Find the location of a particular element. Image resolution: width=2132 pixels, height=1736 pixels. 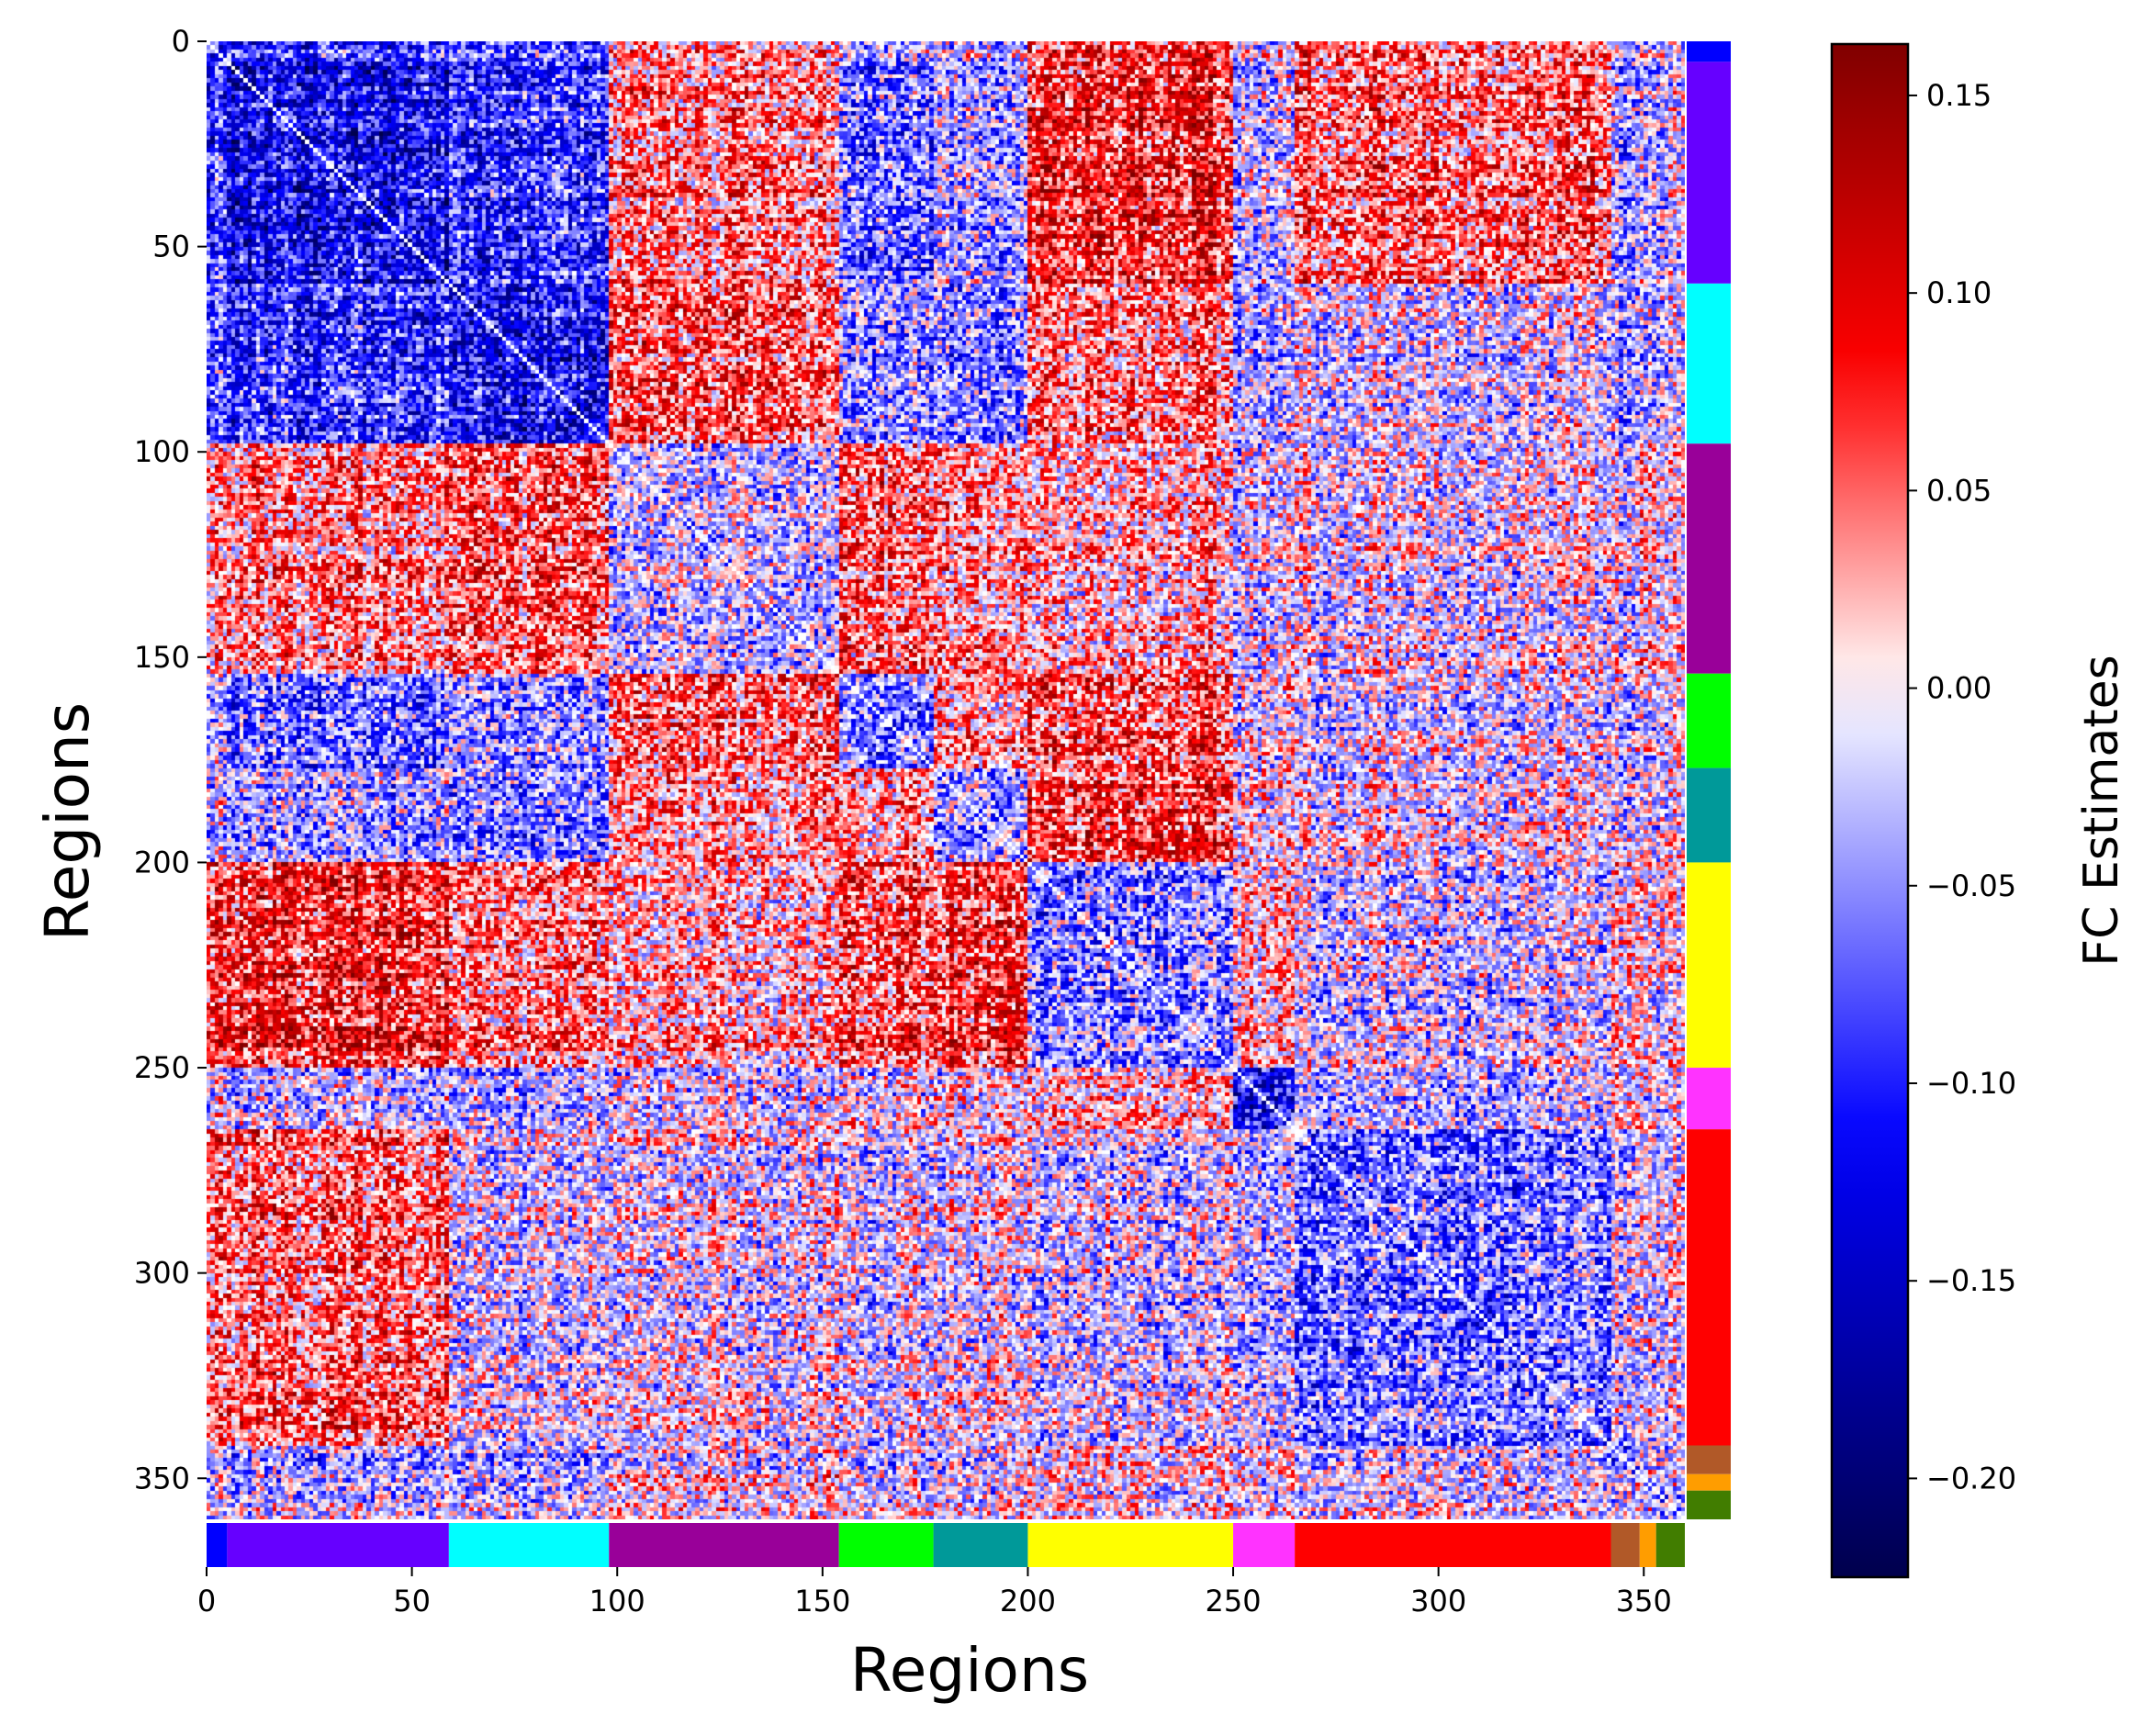

x-tick-label: 100 is located at coordinates (617, 1601).